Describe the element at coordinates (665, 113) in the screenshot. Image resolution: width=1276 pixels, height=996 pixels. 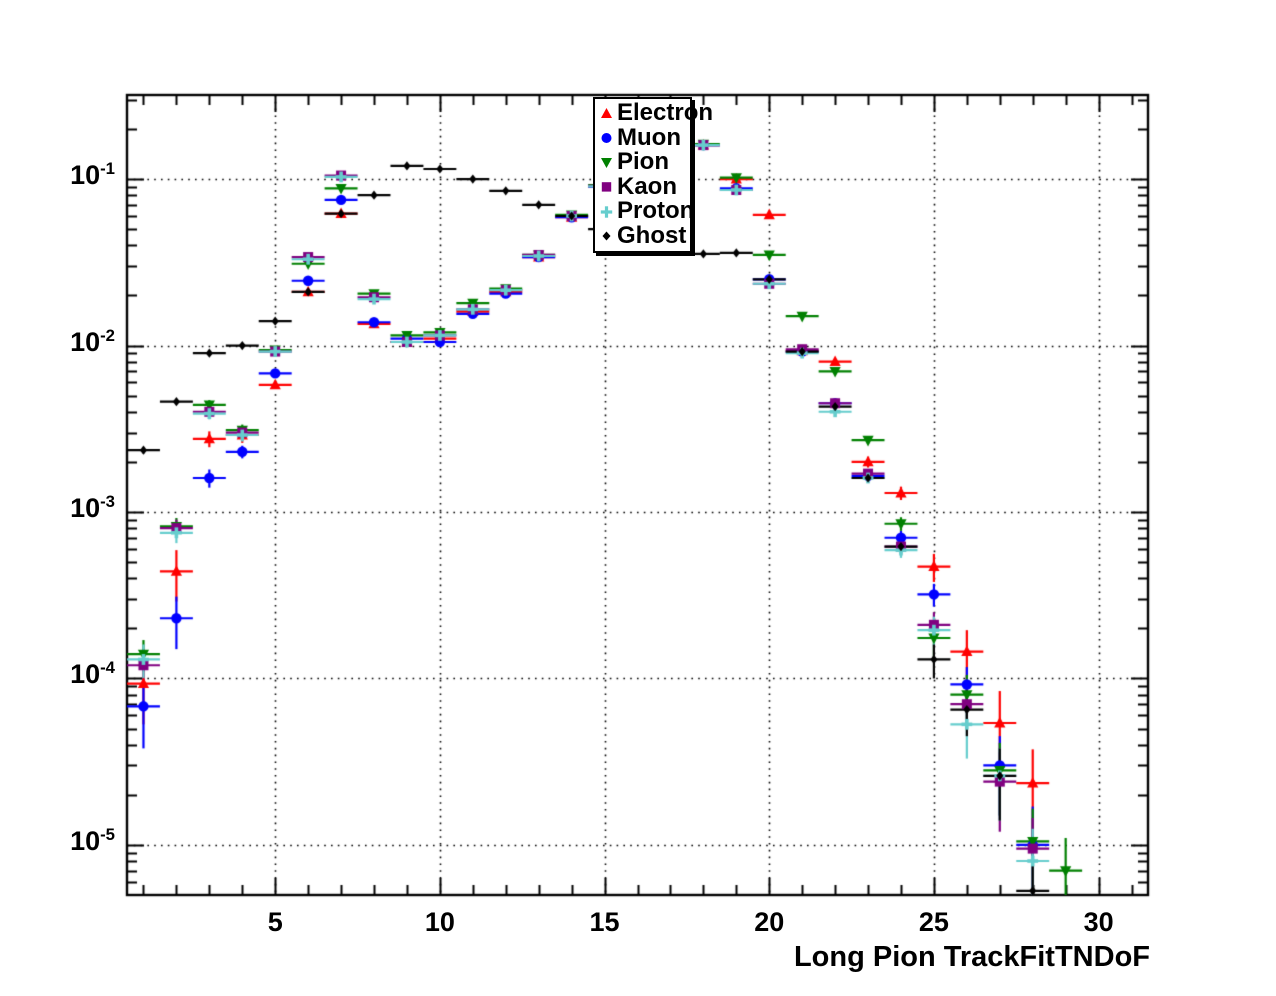
I see `legend-item-label: Electron` at that location.